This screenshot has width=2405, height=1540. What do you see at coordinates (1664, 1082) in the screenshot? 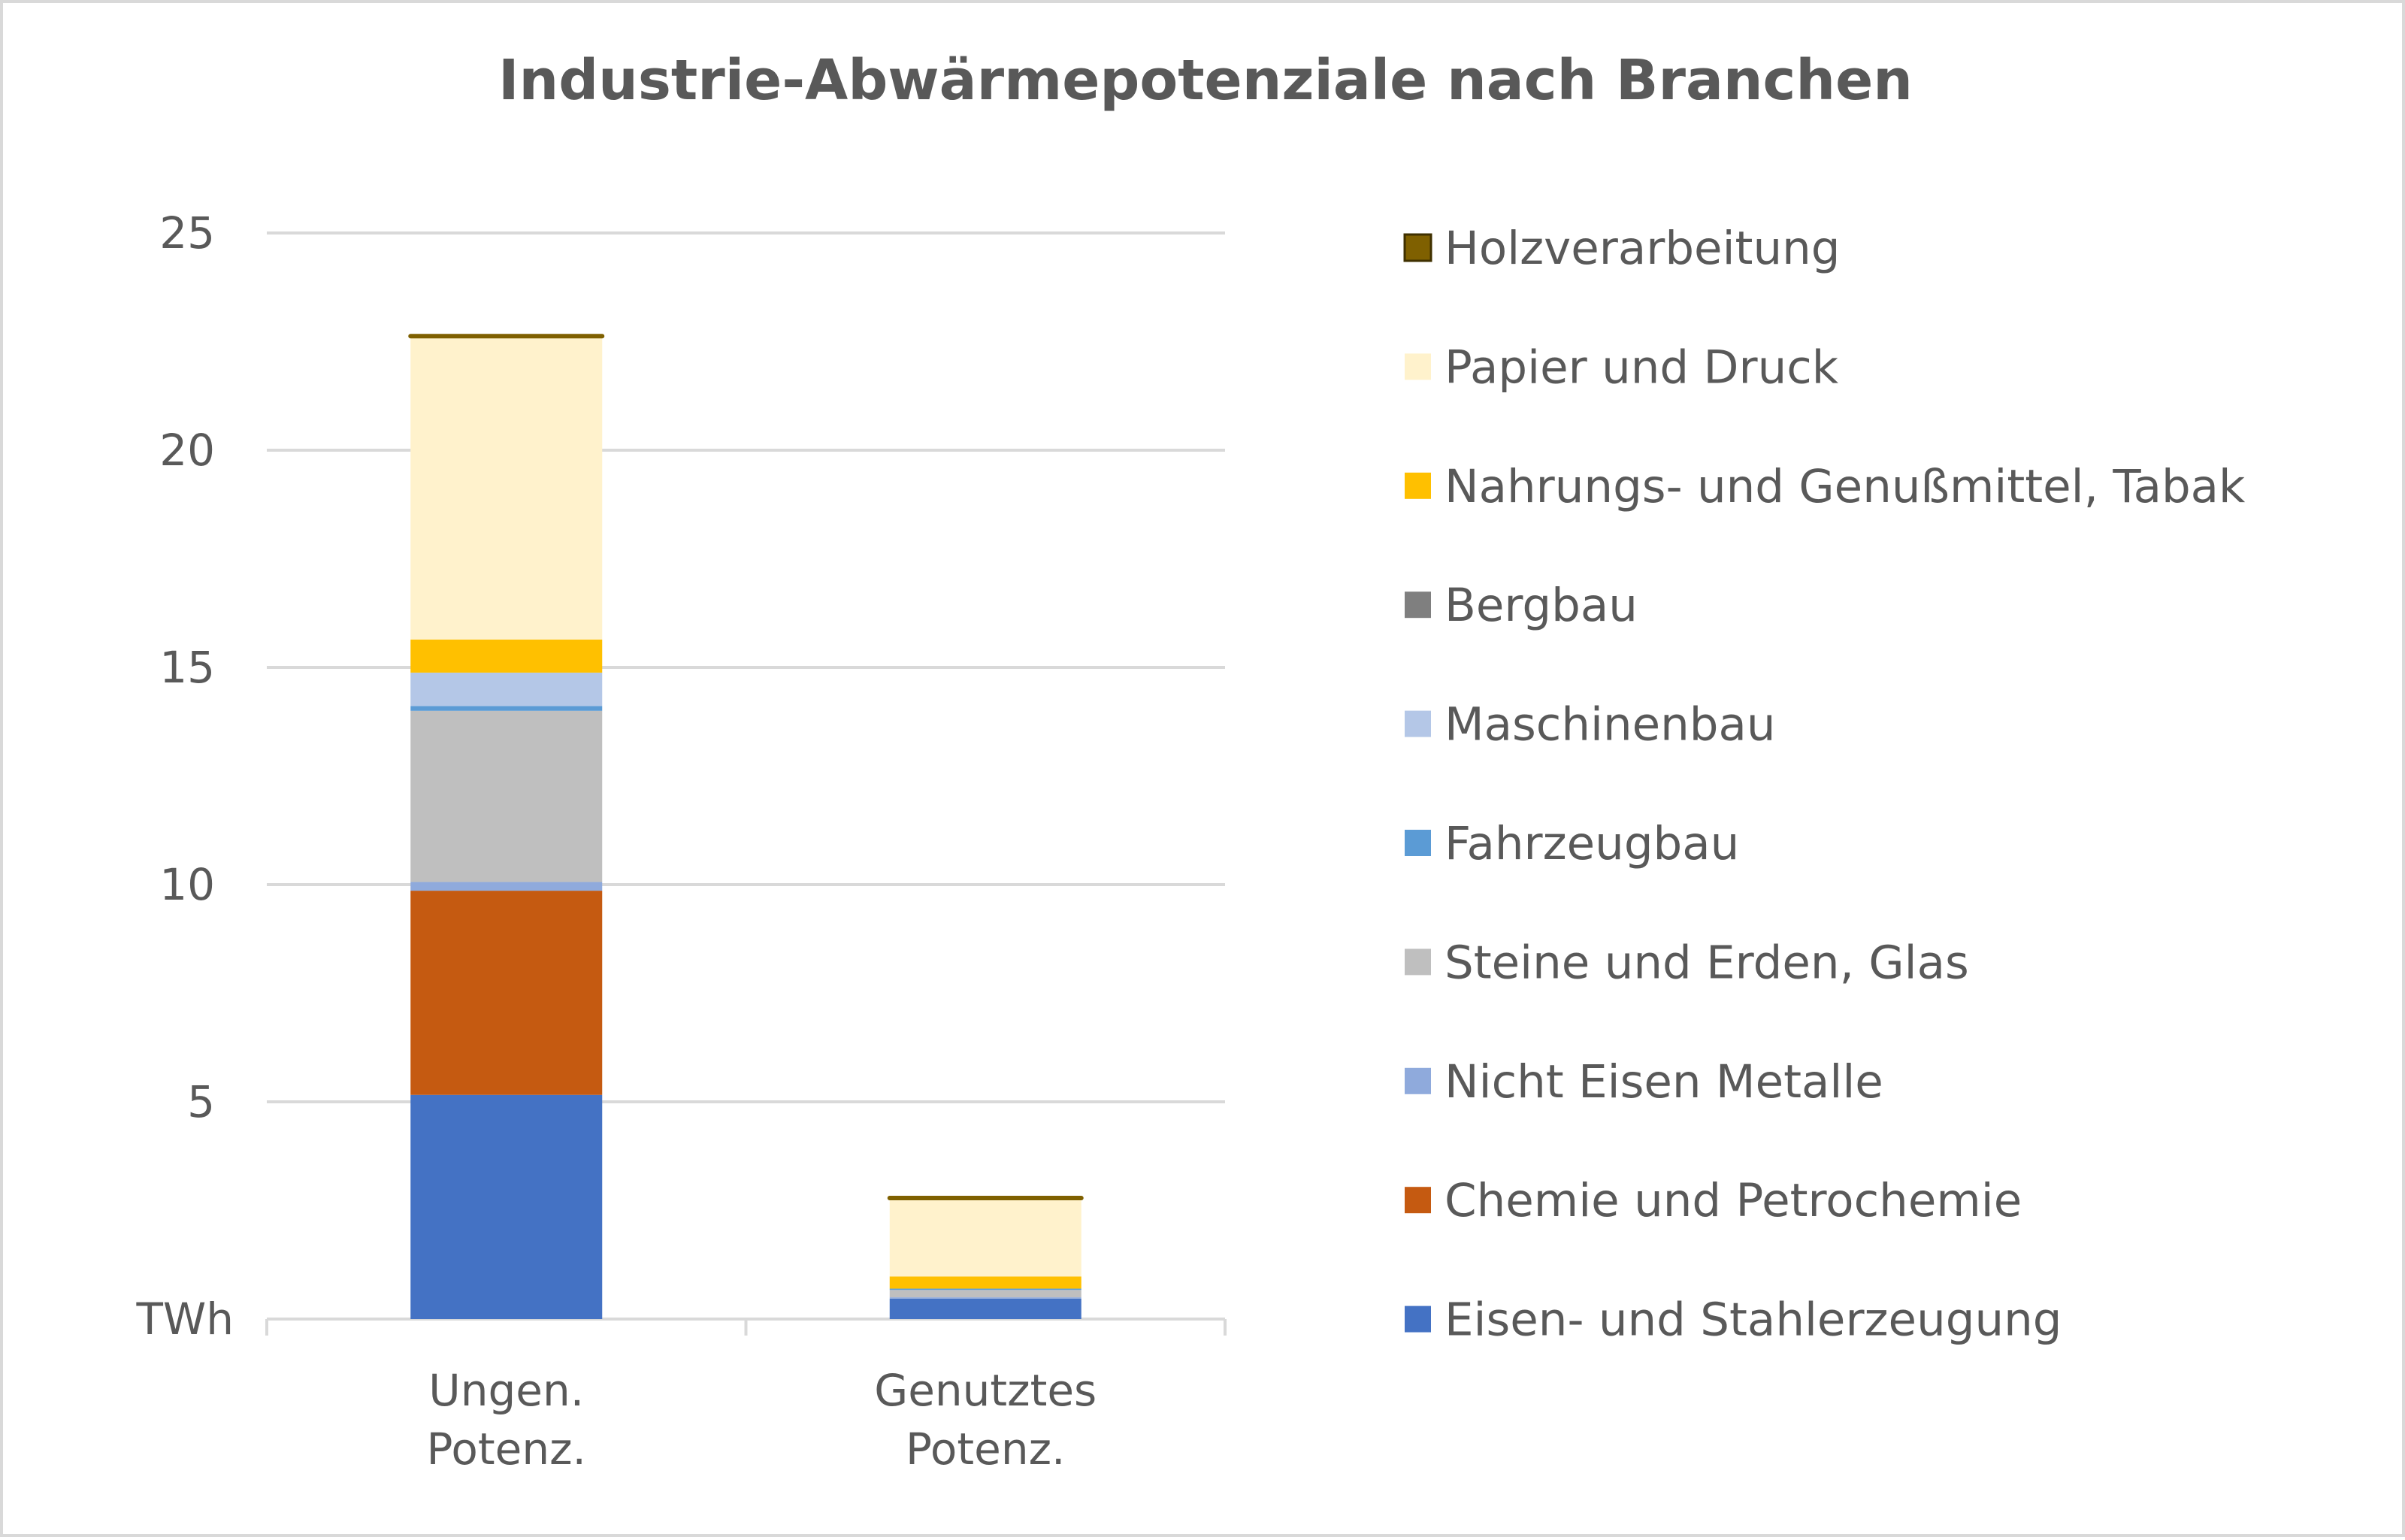
I see `legend-label: Nicht Eisen Metalle` at bounding box center [1664, 1082].